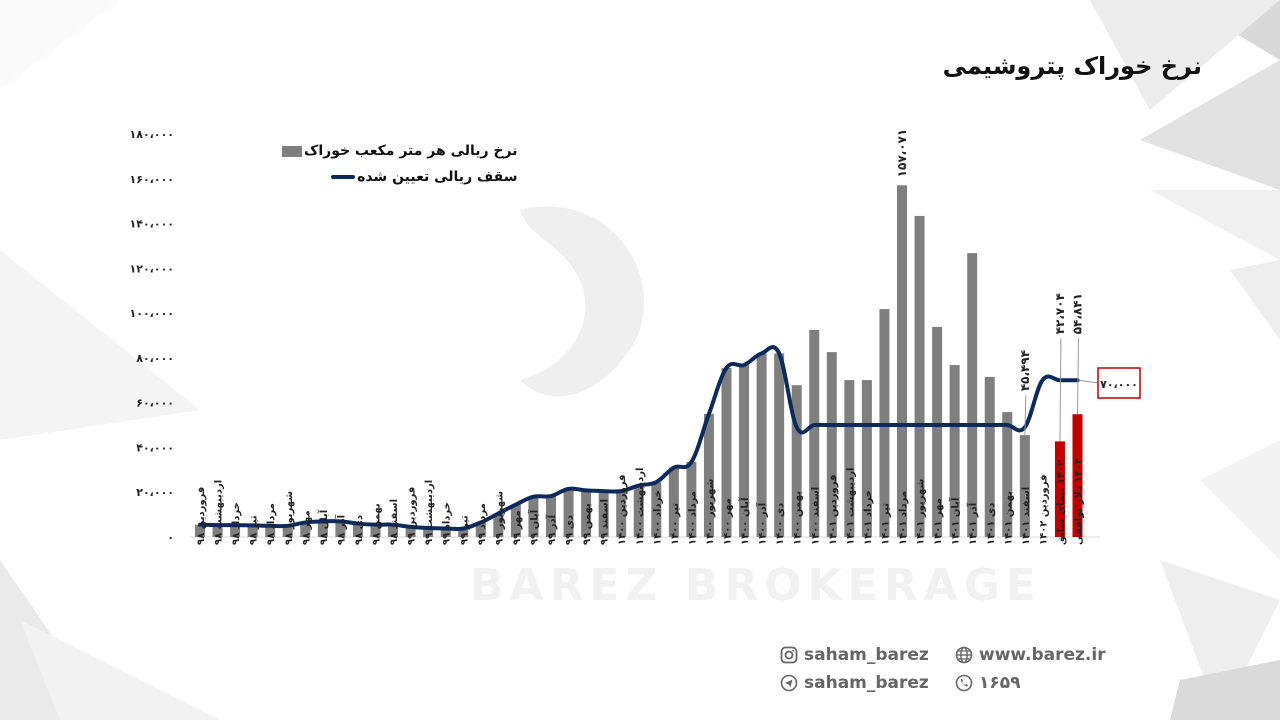 Image resolution: width=1280 pixels, height=720 pixels. What do you see at coordinates (570, 530) in the screenshot?
I see `x-tick-label: دی ۹۹` at bounding box center [570, 530].